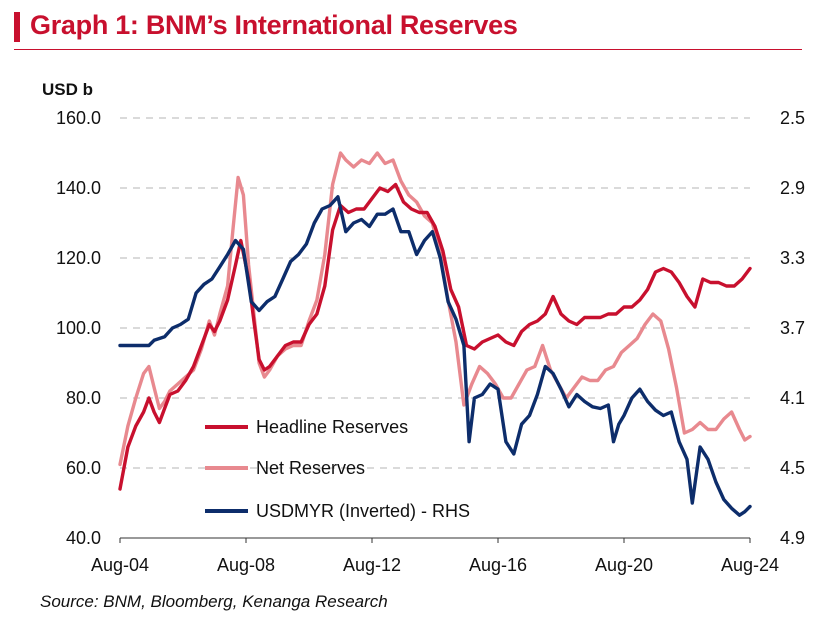 This screenshot has height=632, width=833. Describe the element at coordinates (78, 258) in the screenshot. I see `y-left-tick-label: 120.0` at that location.